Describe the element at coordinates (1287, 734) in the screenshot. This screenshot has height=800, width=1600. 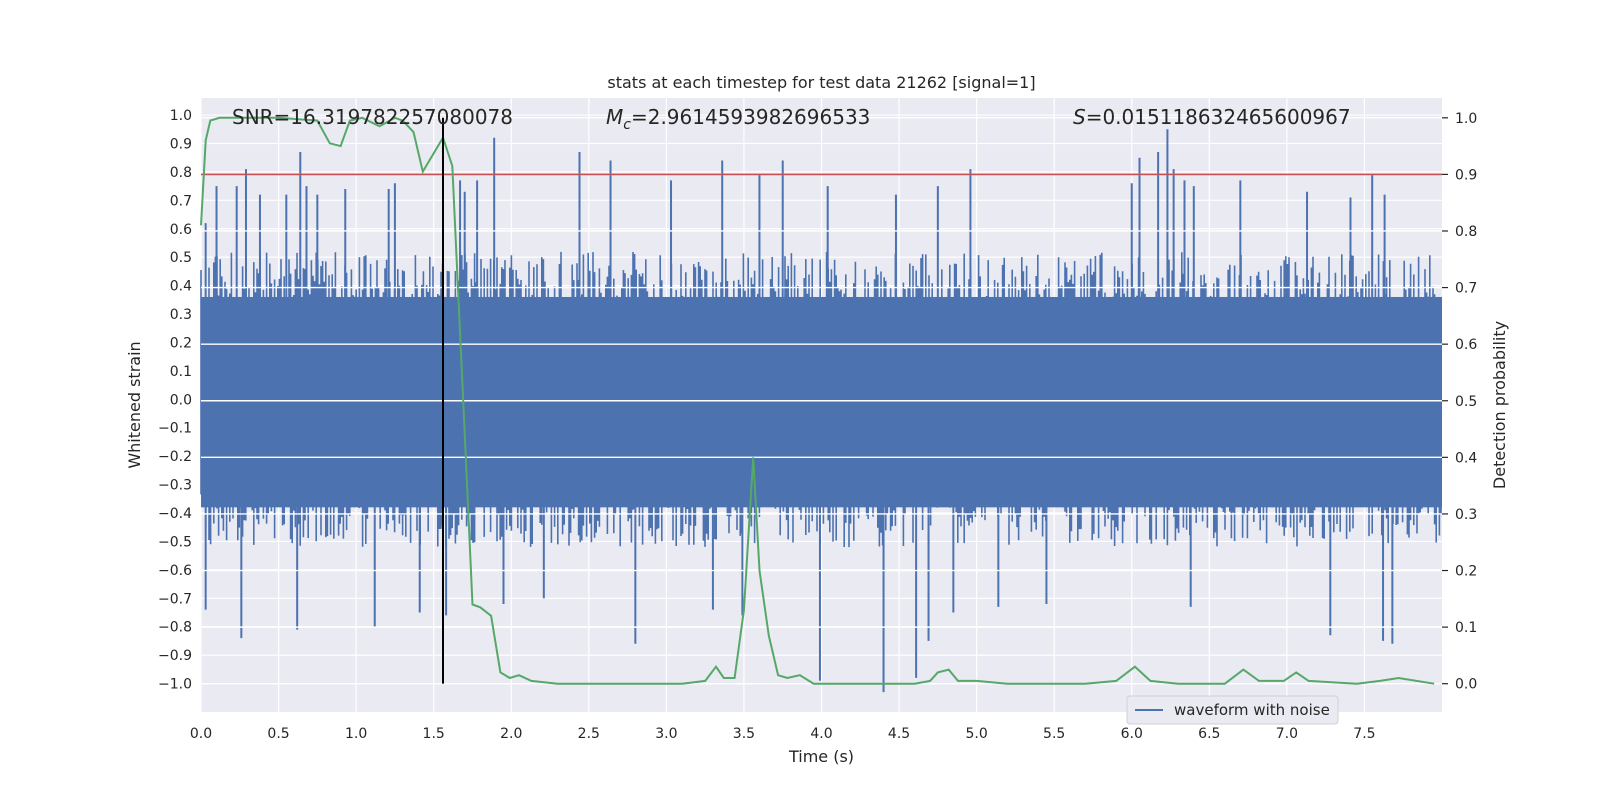
I see `x-tick-label: 7.0` at that location.